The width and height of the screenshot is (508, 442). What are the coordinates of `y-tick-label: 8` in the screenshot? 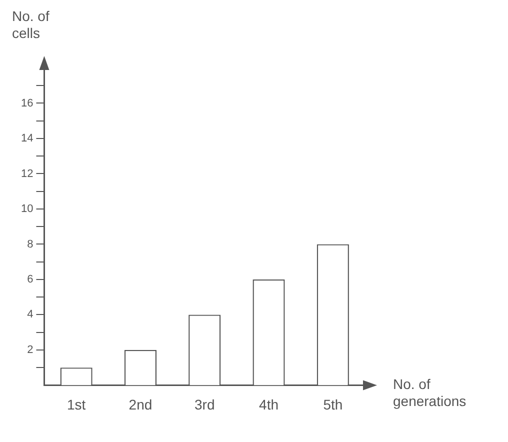 It's located at (30, 244).